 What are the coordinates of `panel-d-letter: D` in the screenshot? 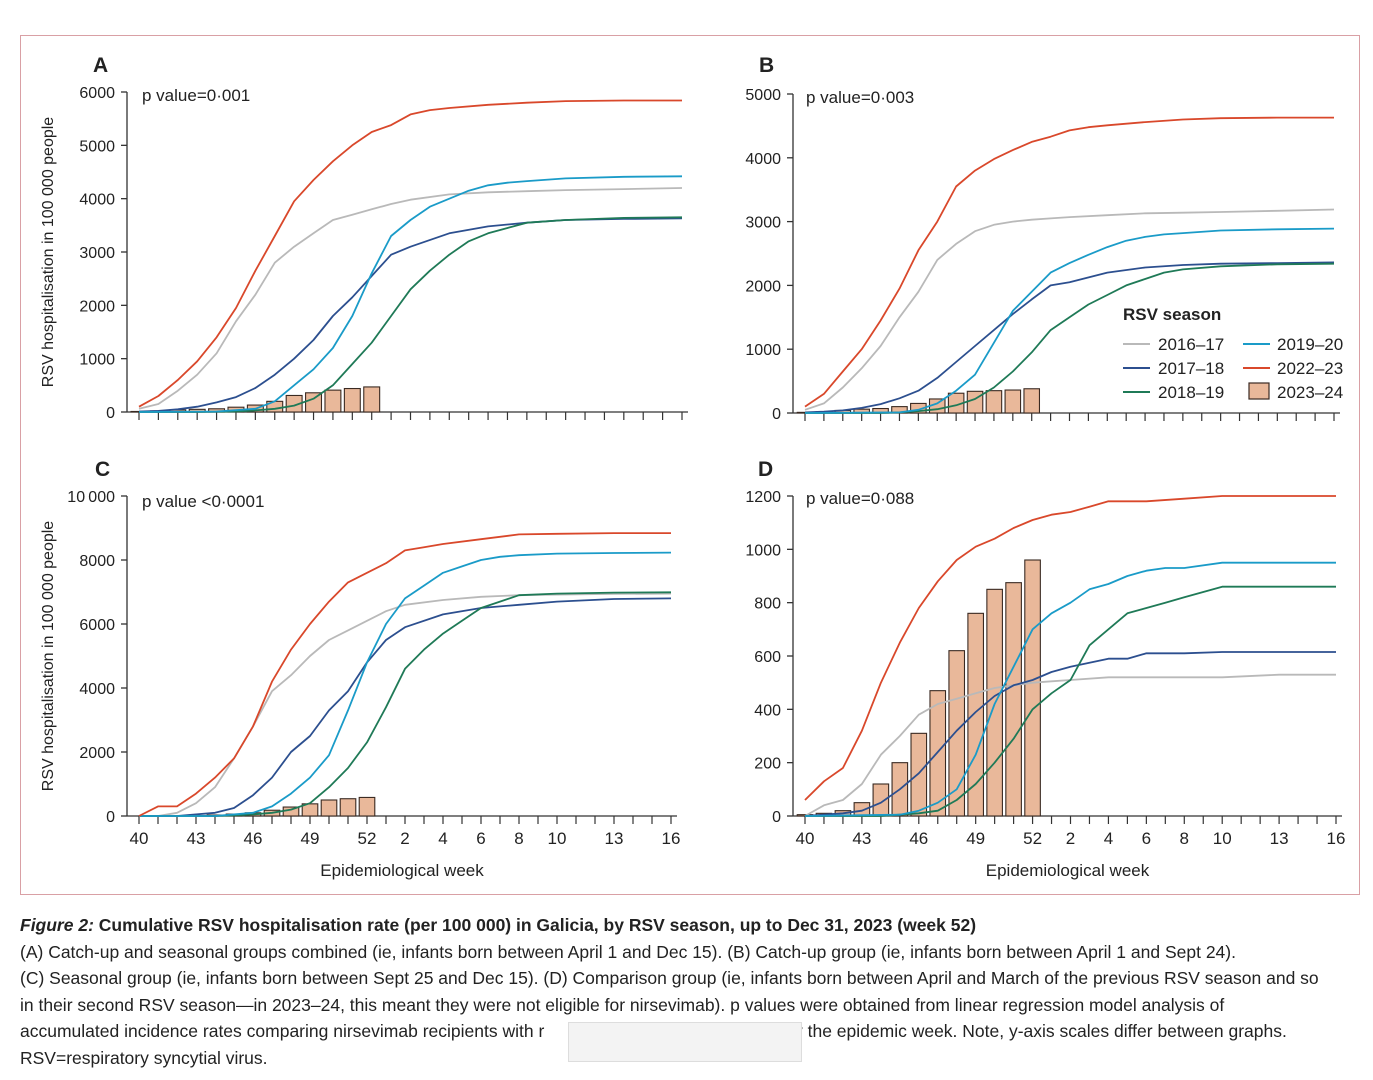 It's located at (765, 469).